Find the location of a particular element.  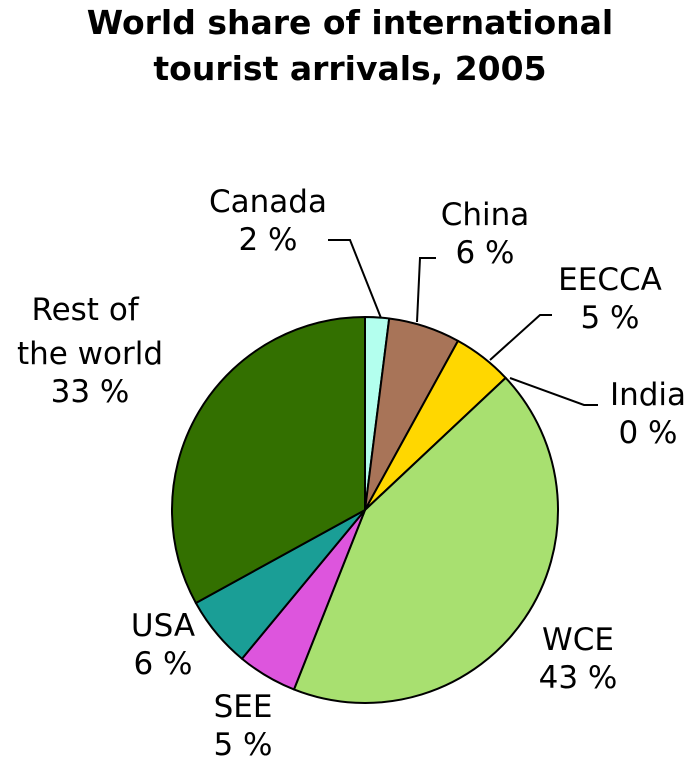

category-label: EECCA is located at coordinates (610, 280).